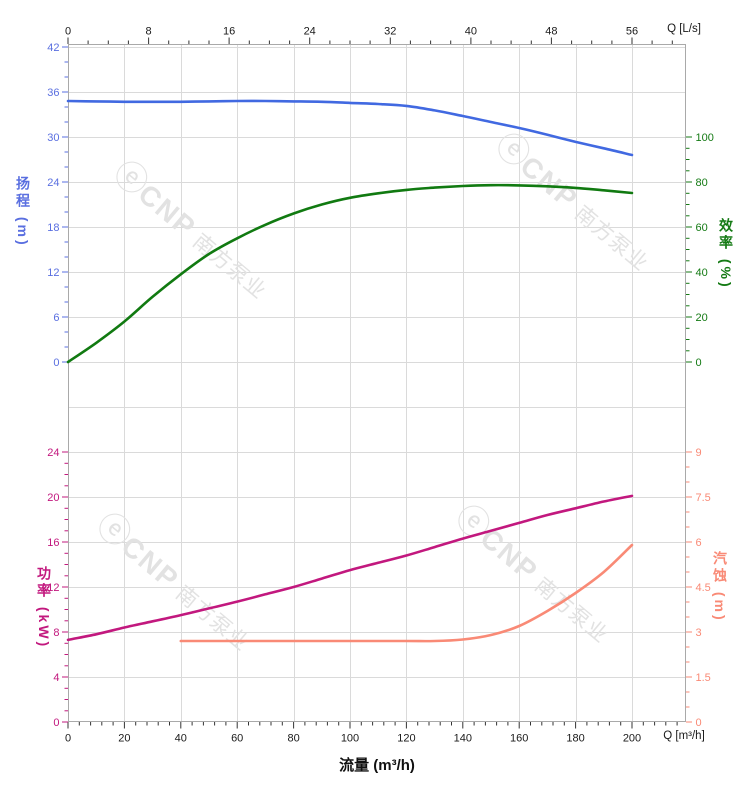 The height and width of the screenshot is (797, 752). Describe the element at coordinates (463, 739) in the screenshot. I see `tick-label: 140` at that location.